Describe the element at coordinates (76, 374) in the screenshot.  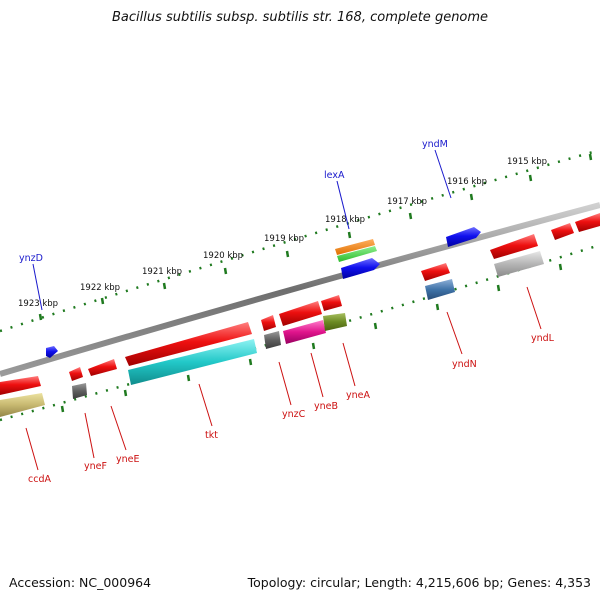
I see `gene-yneF` at that location.